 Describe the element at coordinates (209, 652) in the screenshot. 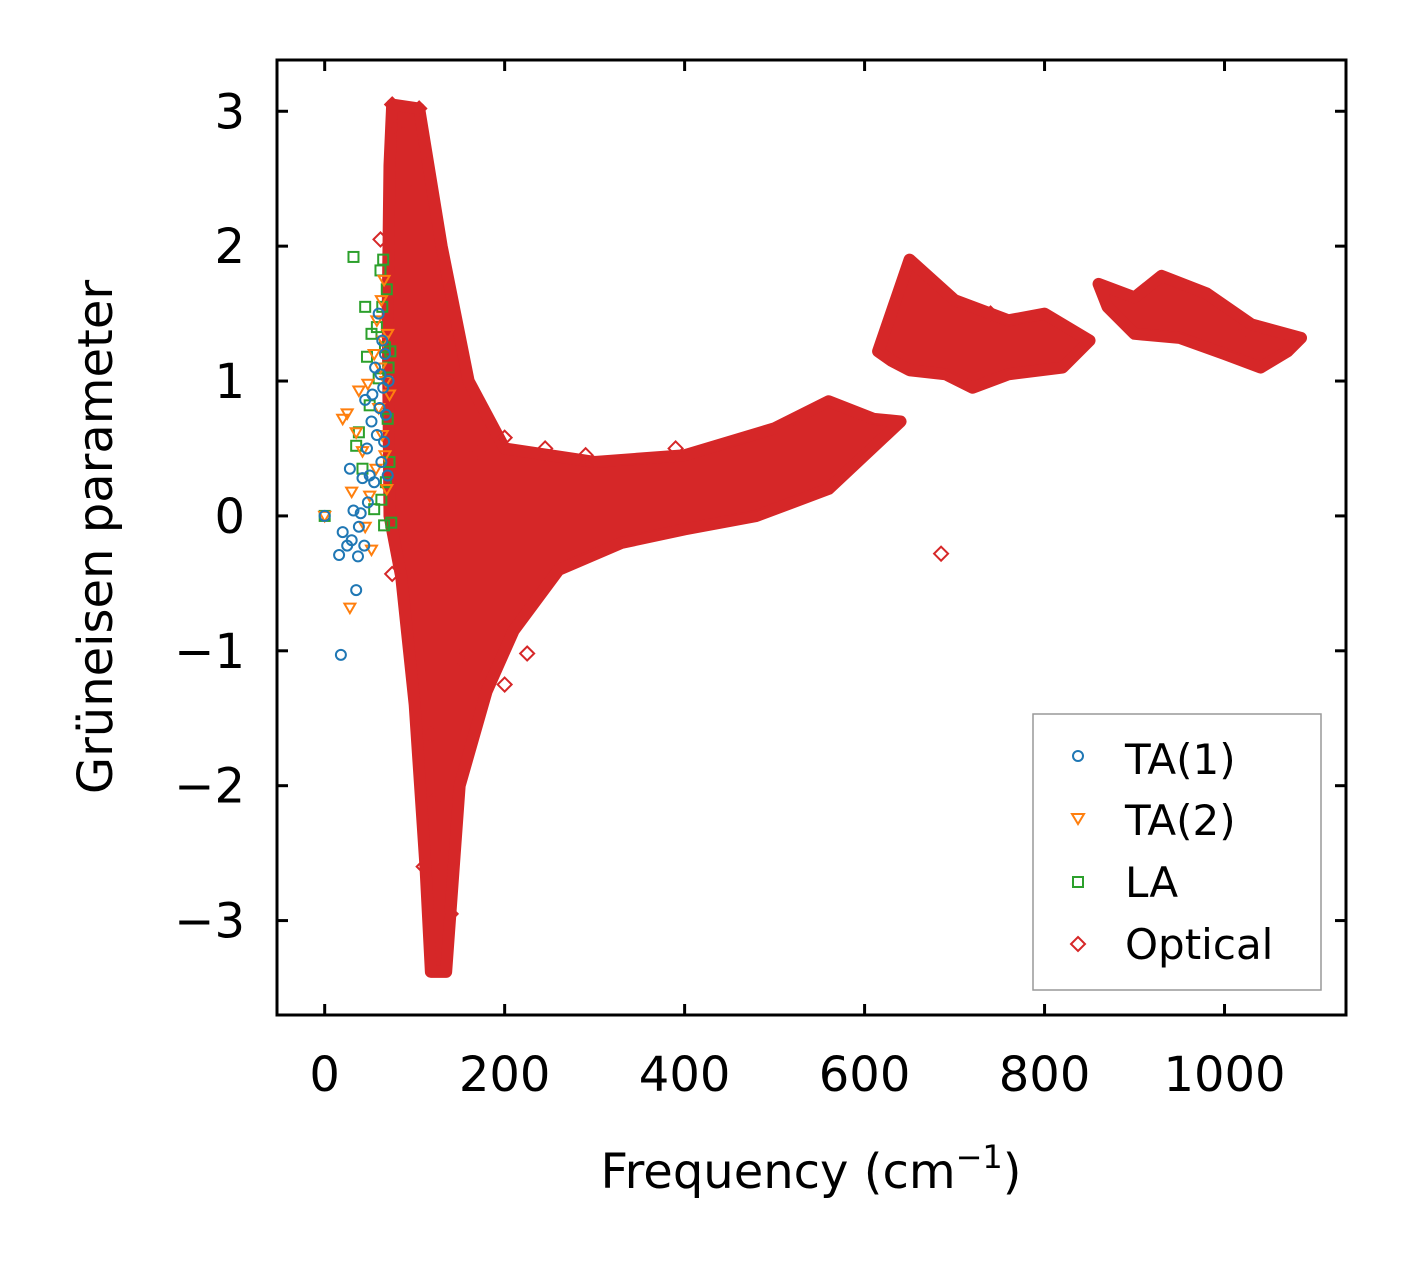

I see `y-tick-label: −1` at that location.